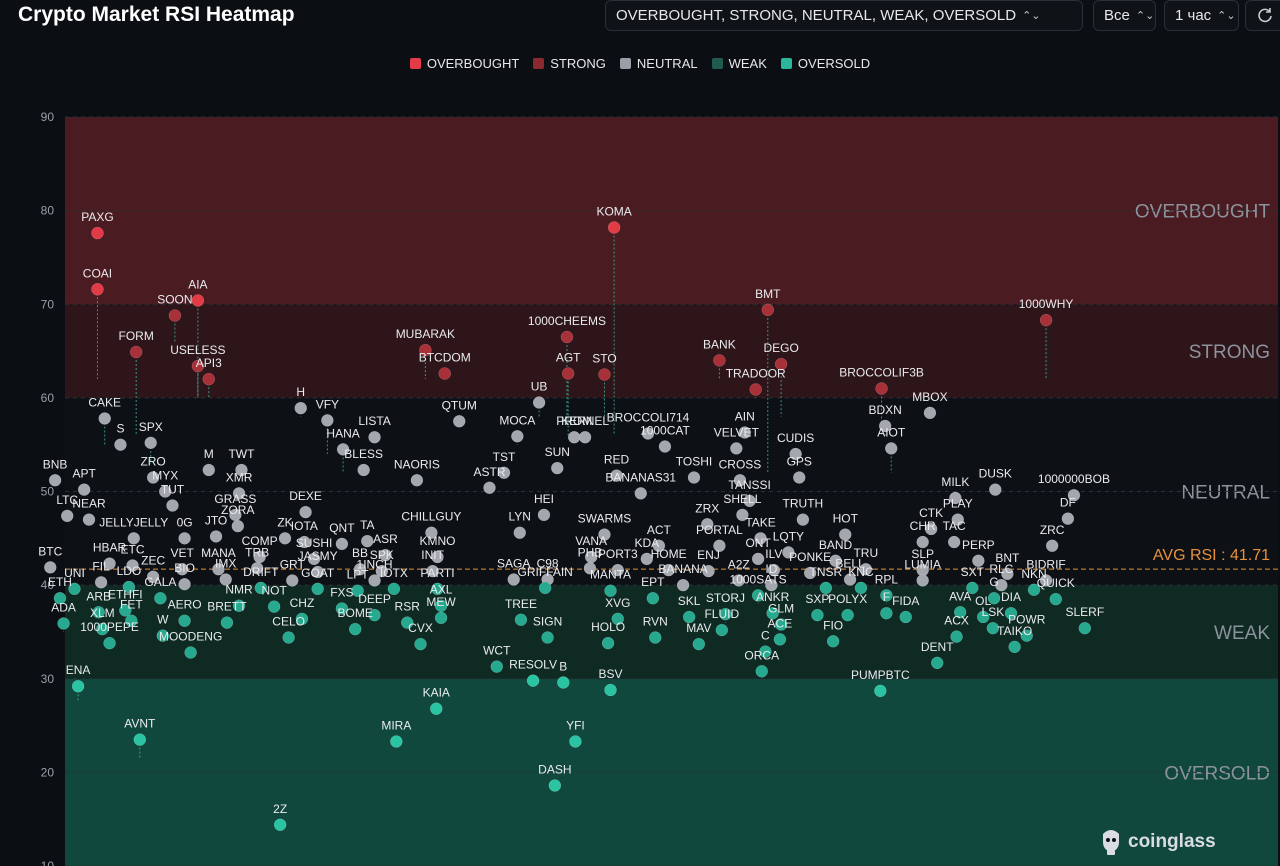  What do you see at coordinates (795, 438) in the screenshot?
I see `point-label: CUDIS` at bounding box center [795, 438].